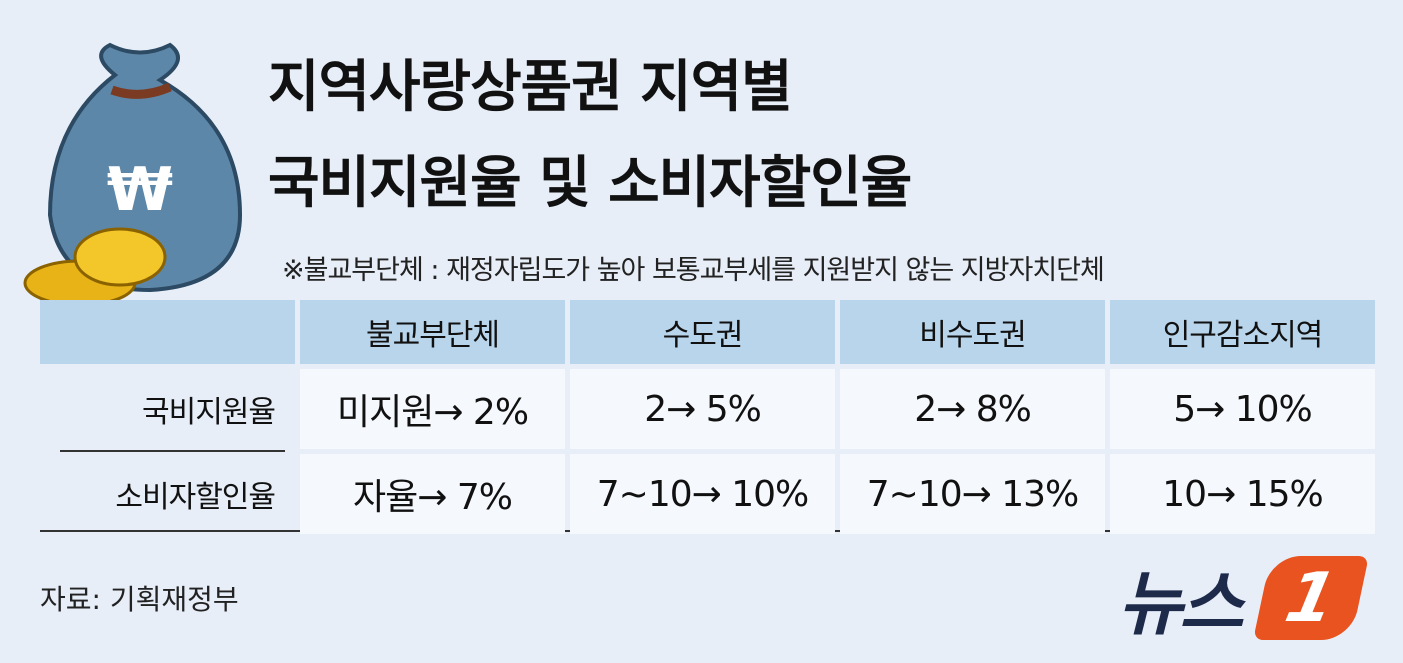  What do you see at coordinates (195, 497) in the screenshot?
I see `row-label: 소비자할인율` at bounding box center [195, 497].